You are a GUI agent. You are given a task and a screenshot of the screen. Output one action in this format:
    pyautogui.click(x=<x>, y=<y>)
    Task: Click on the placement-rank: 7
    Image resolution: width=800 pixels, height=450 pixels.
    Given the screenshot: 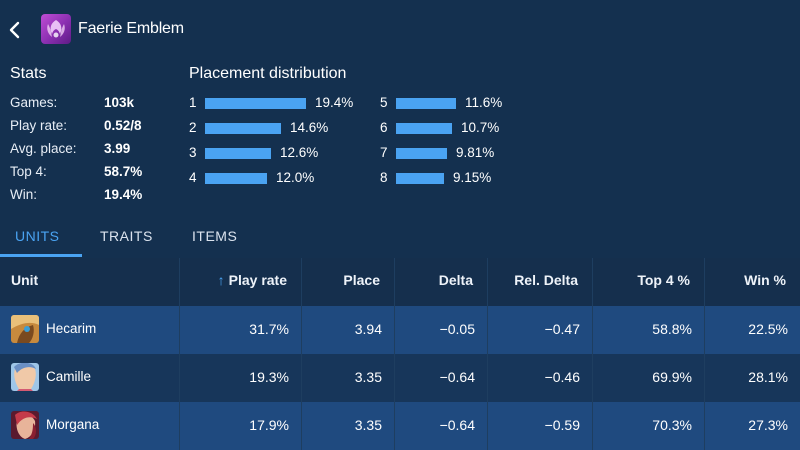 What is the action you would take?
    pyautogui.click(x=384, y=152)
    